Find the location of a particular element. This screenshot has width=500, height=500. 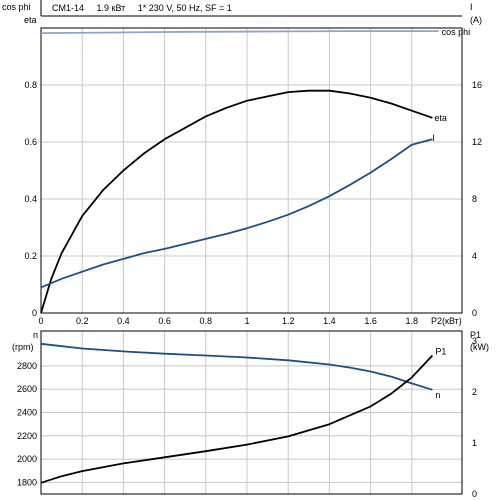

x-tick-label: 1.4 is located at coordinates (329, 321).